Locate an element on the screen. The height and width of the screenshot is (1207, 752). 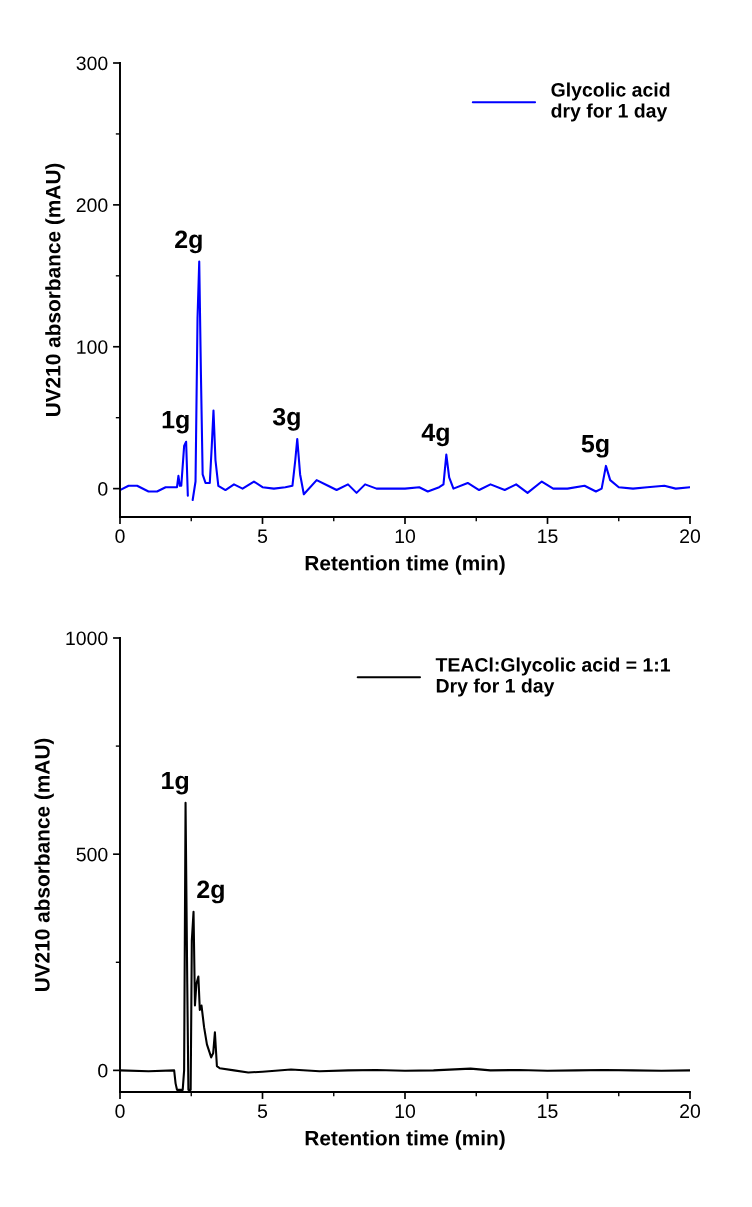
y-tick-label: 1000 is located at coordinates (87, 638).